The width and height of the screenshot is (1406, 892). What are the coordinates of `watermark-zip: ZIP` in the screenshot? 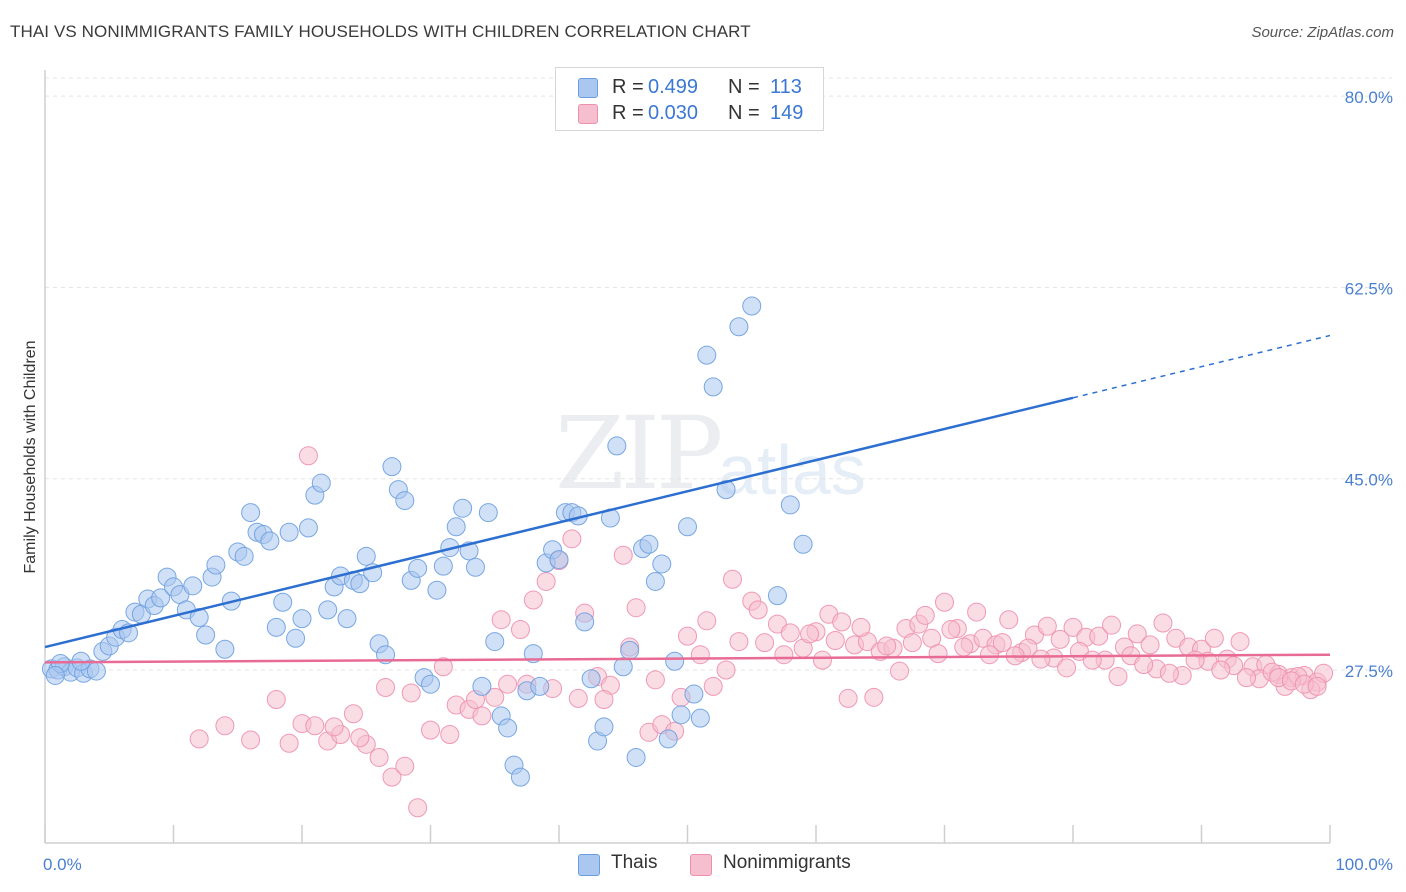 It's located at (639, 453).